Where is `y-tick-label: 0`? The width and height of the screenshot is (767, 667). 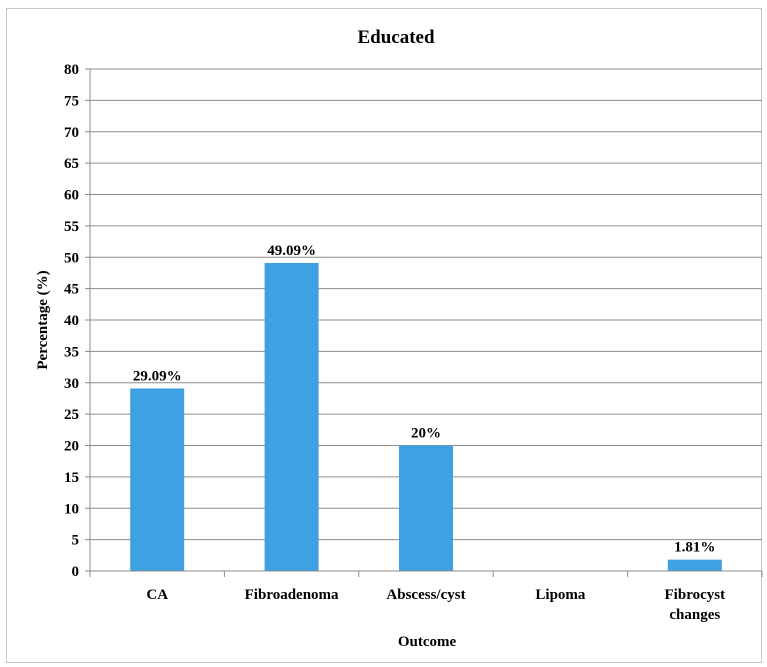
y-tick-label: 0 is located at coordinates (76, 572).